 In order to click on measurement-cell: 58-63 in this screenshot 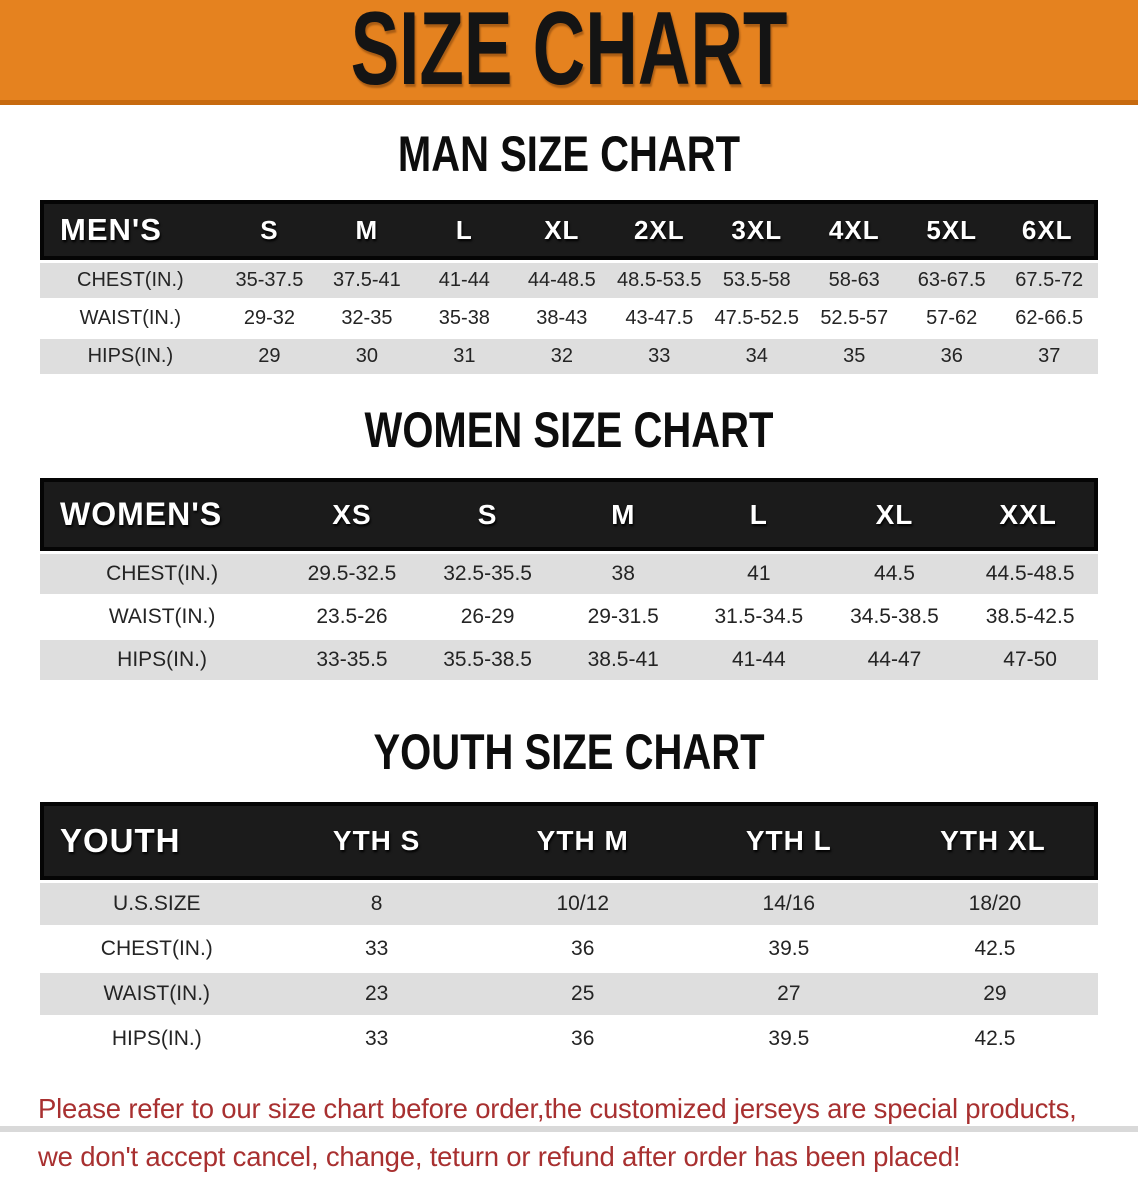, I will do `click(854, 280)`.